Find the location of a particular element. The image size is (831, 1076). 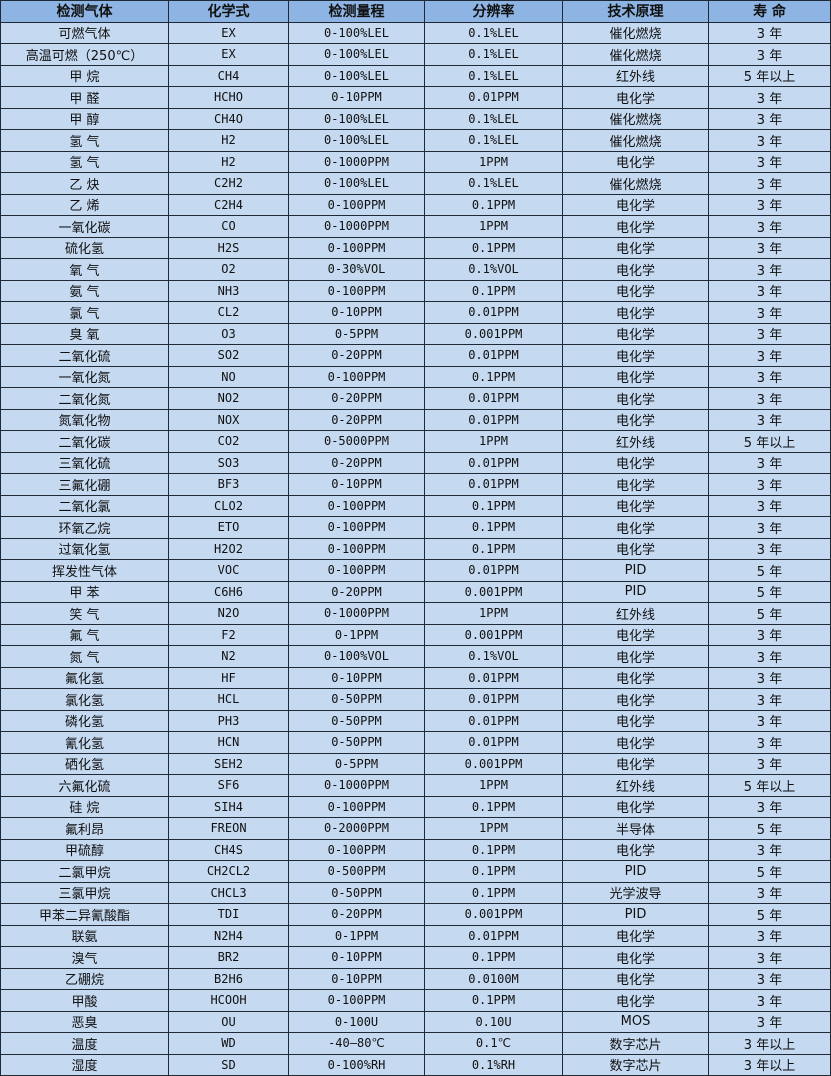

cell-formula: O2 is located at coordinates (228, 269).